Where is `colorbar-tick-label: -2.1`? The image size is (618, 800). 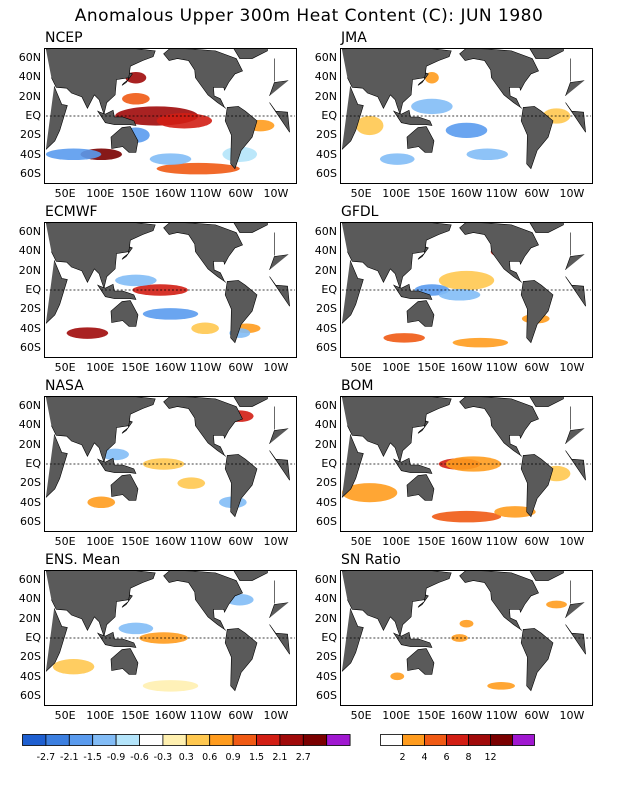
colorbar-tick-label: -2.1 is located at coordinates (69, 757).